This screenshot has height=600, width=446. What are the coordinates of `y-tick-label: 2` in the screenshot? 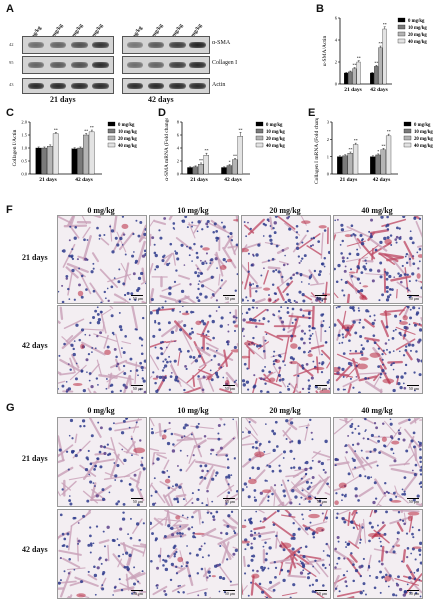 It's located at (178, 161).